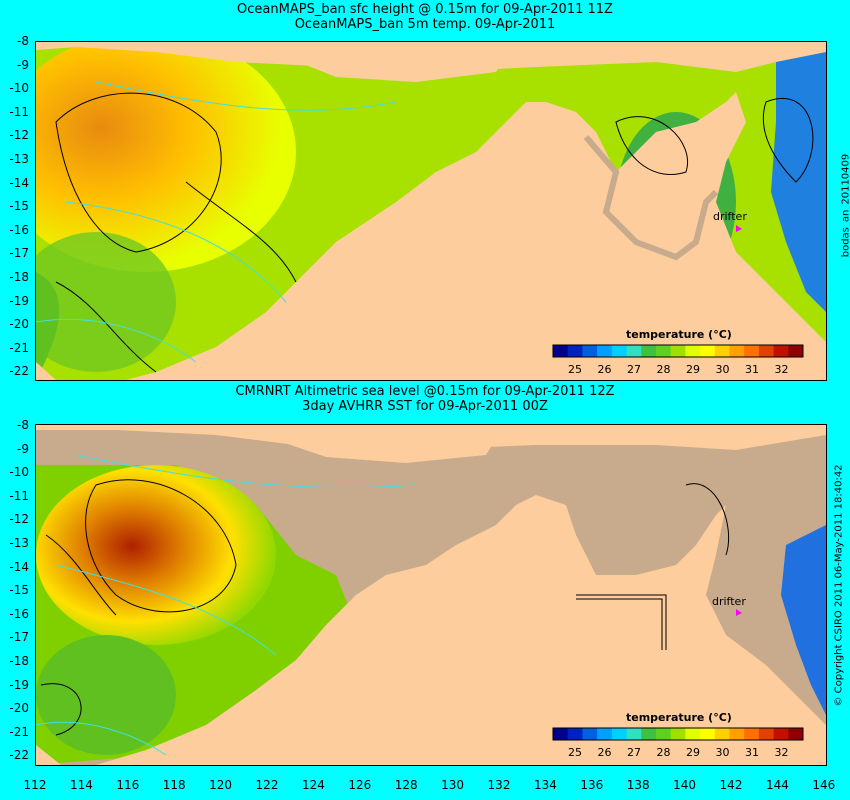 The height and width of the screenshot is (800, 850). What do you see at coordinates (246, 96) in the screenshot?
I see `top-cyan-contour-b` at bounding box center [246, 96].